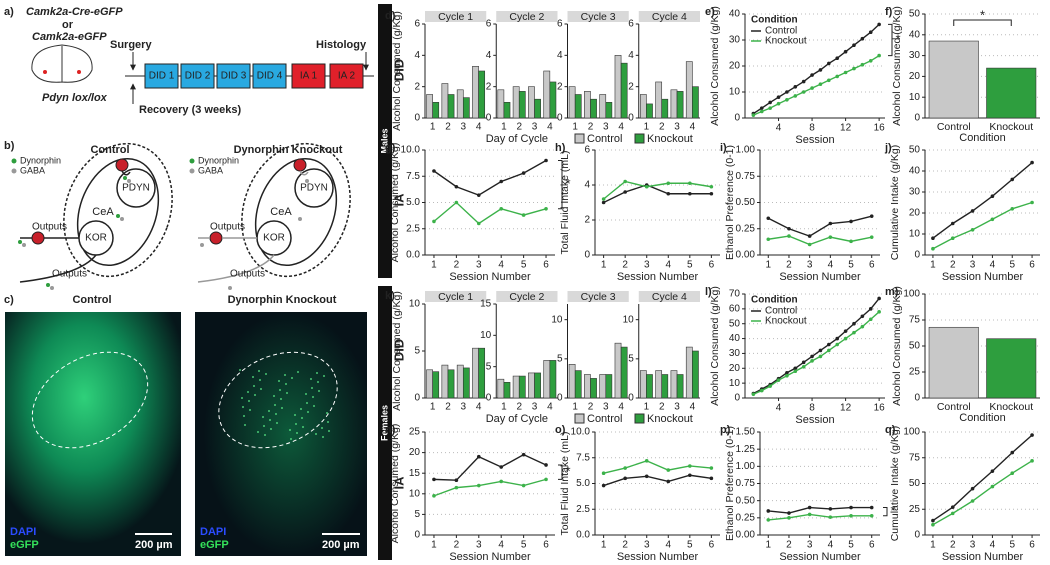  I want to click on recovery: Recovery (3 weeks), so click(190, 110).